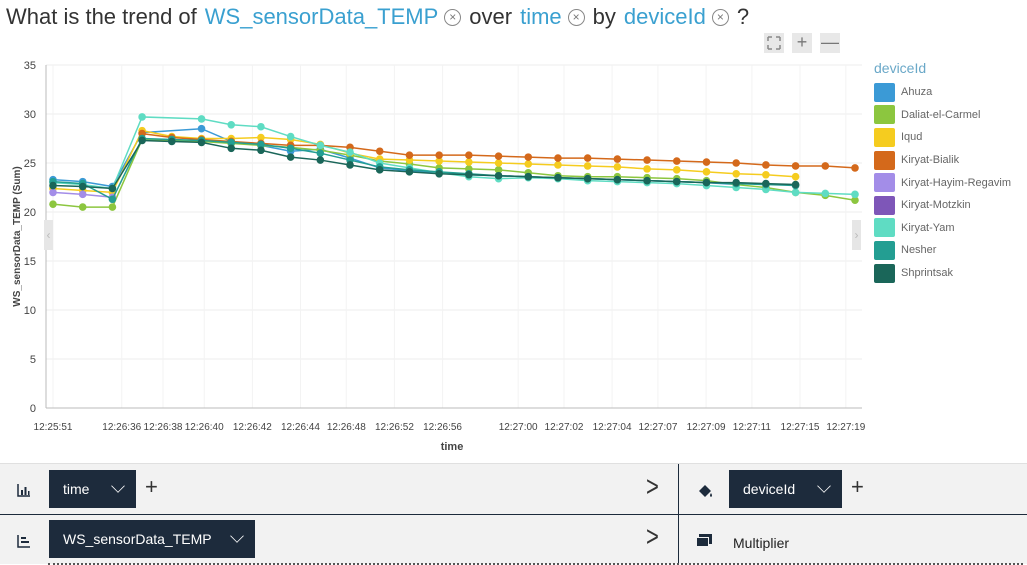 This screenshot has height=565, width=1027. I want to click on legend-label: Iqud, so click(912, 137).